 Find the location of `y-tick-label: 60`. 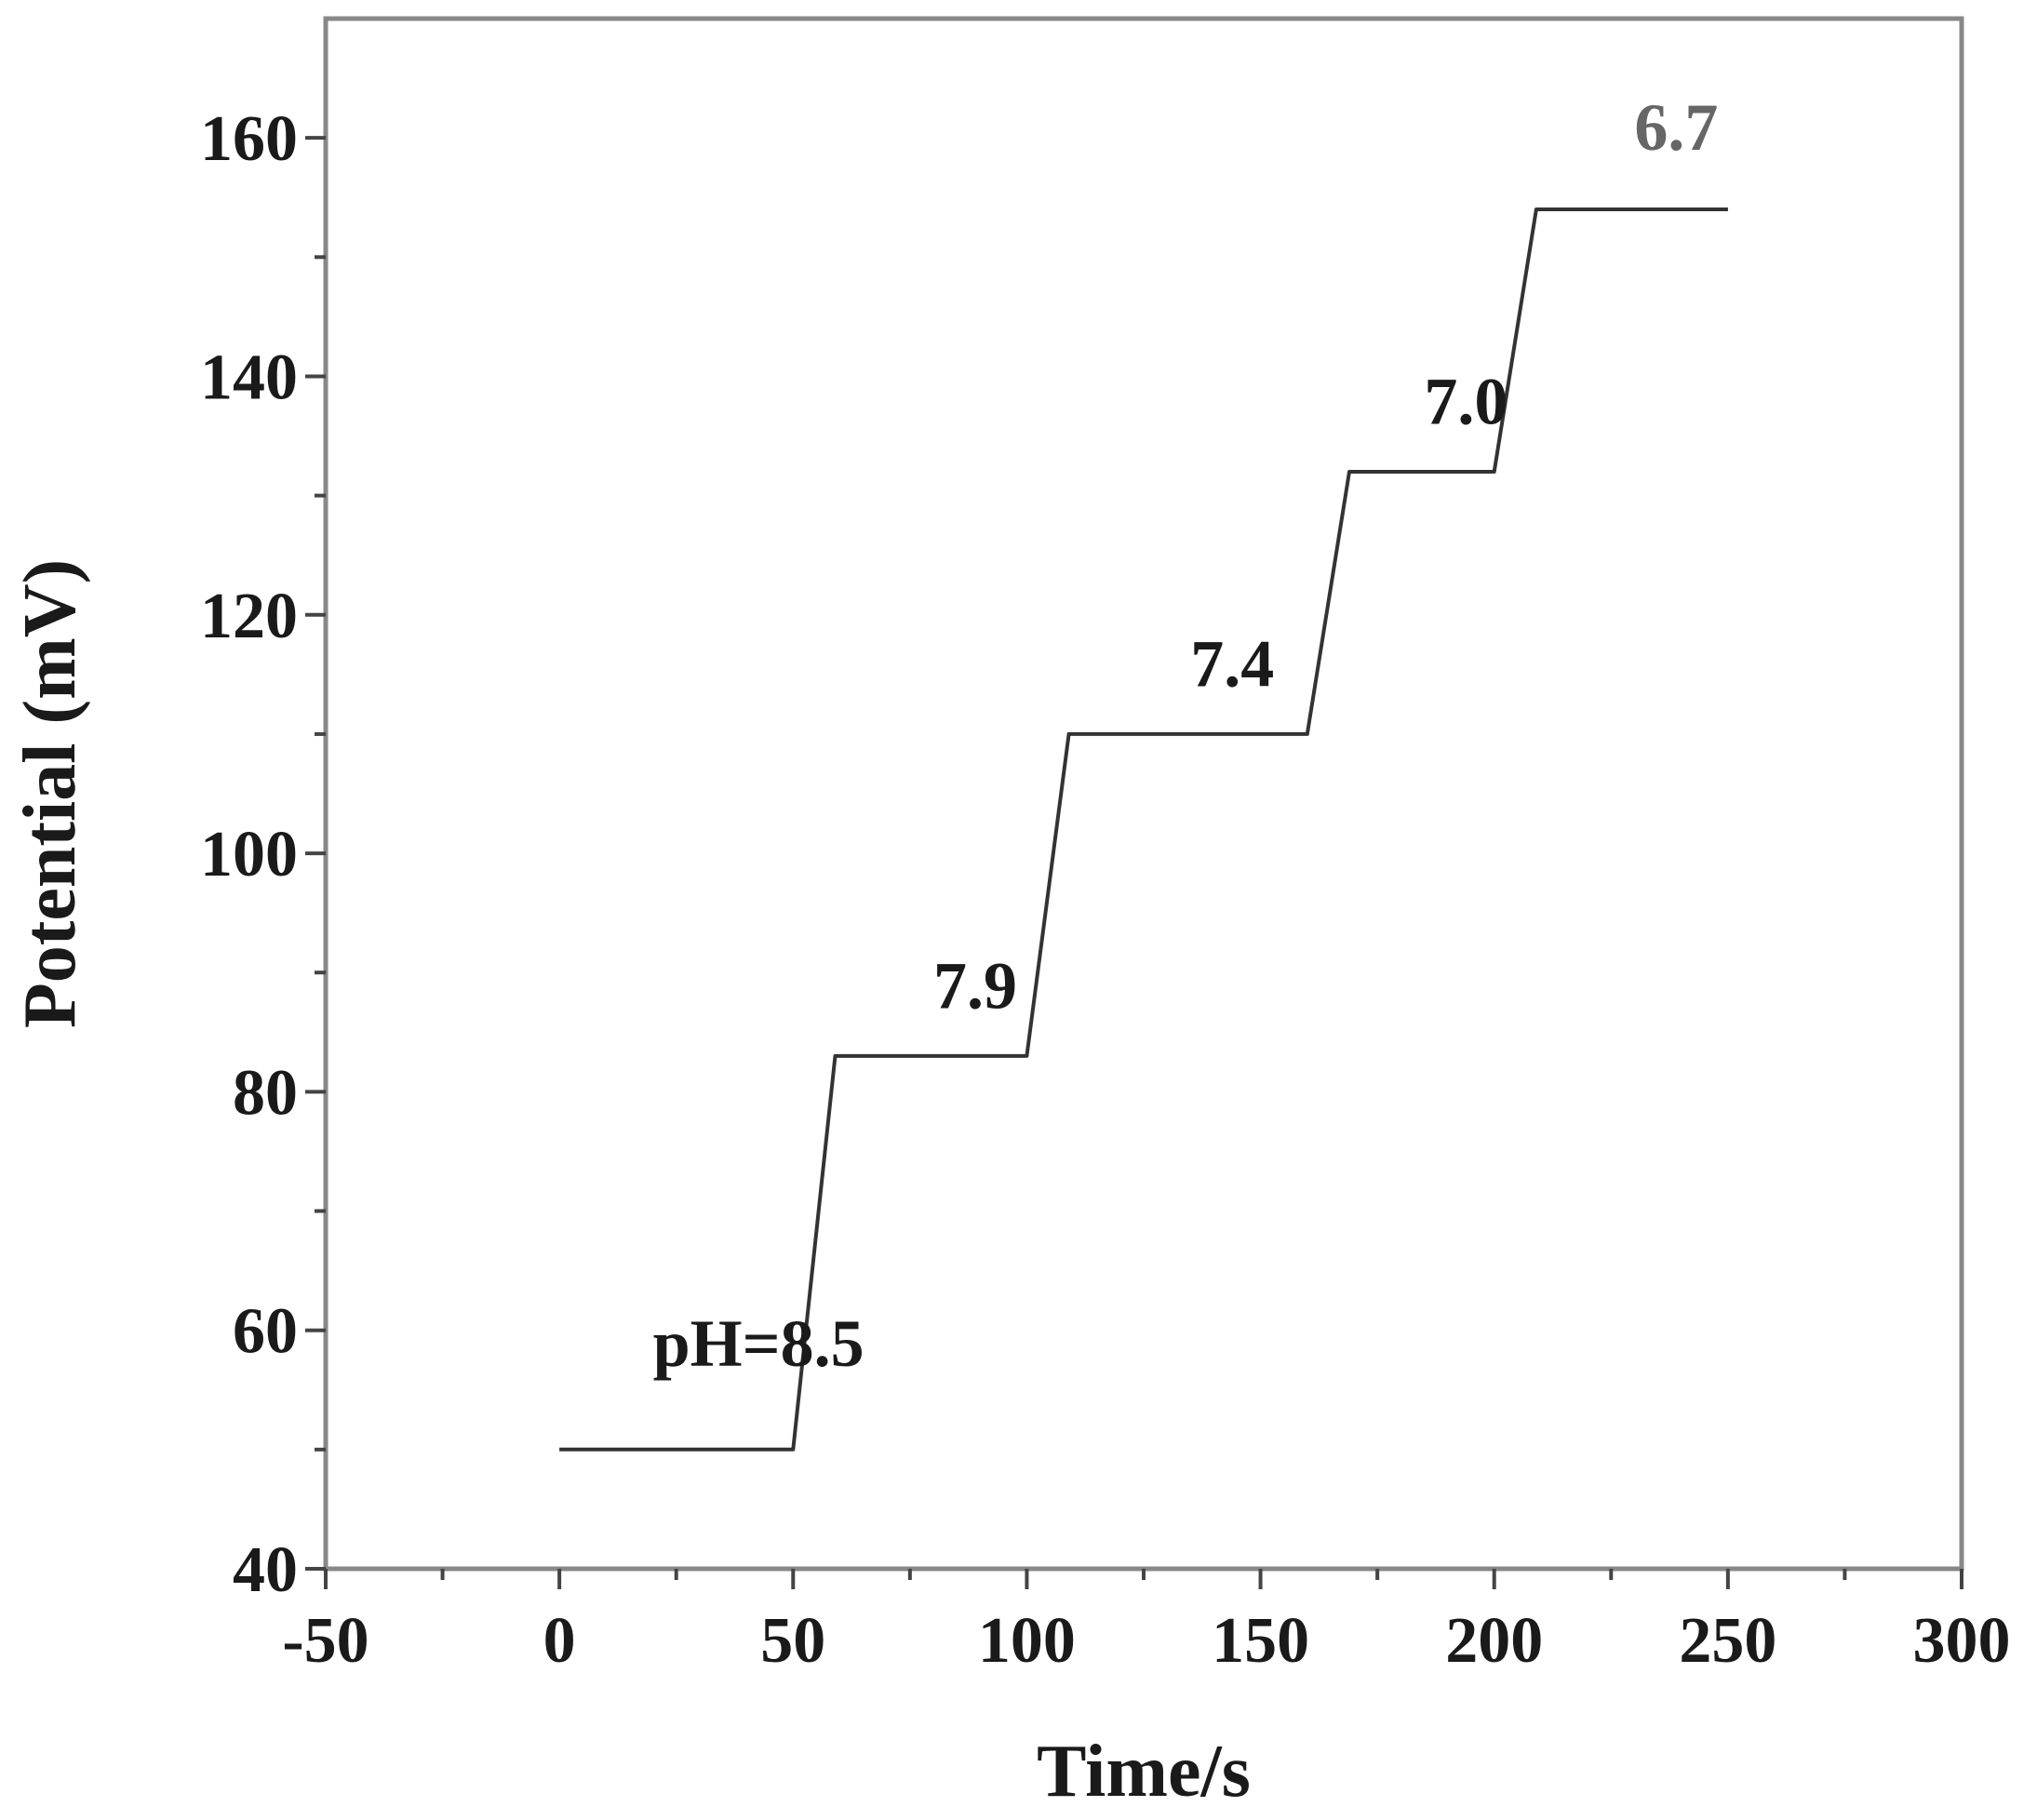

y-tick-label: 60 is located at coordinates (265, 1332).